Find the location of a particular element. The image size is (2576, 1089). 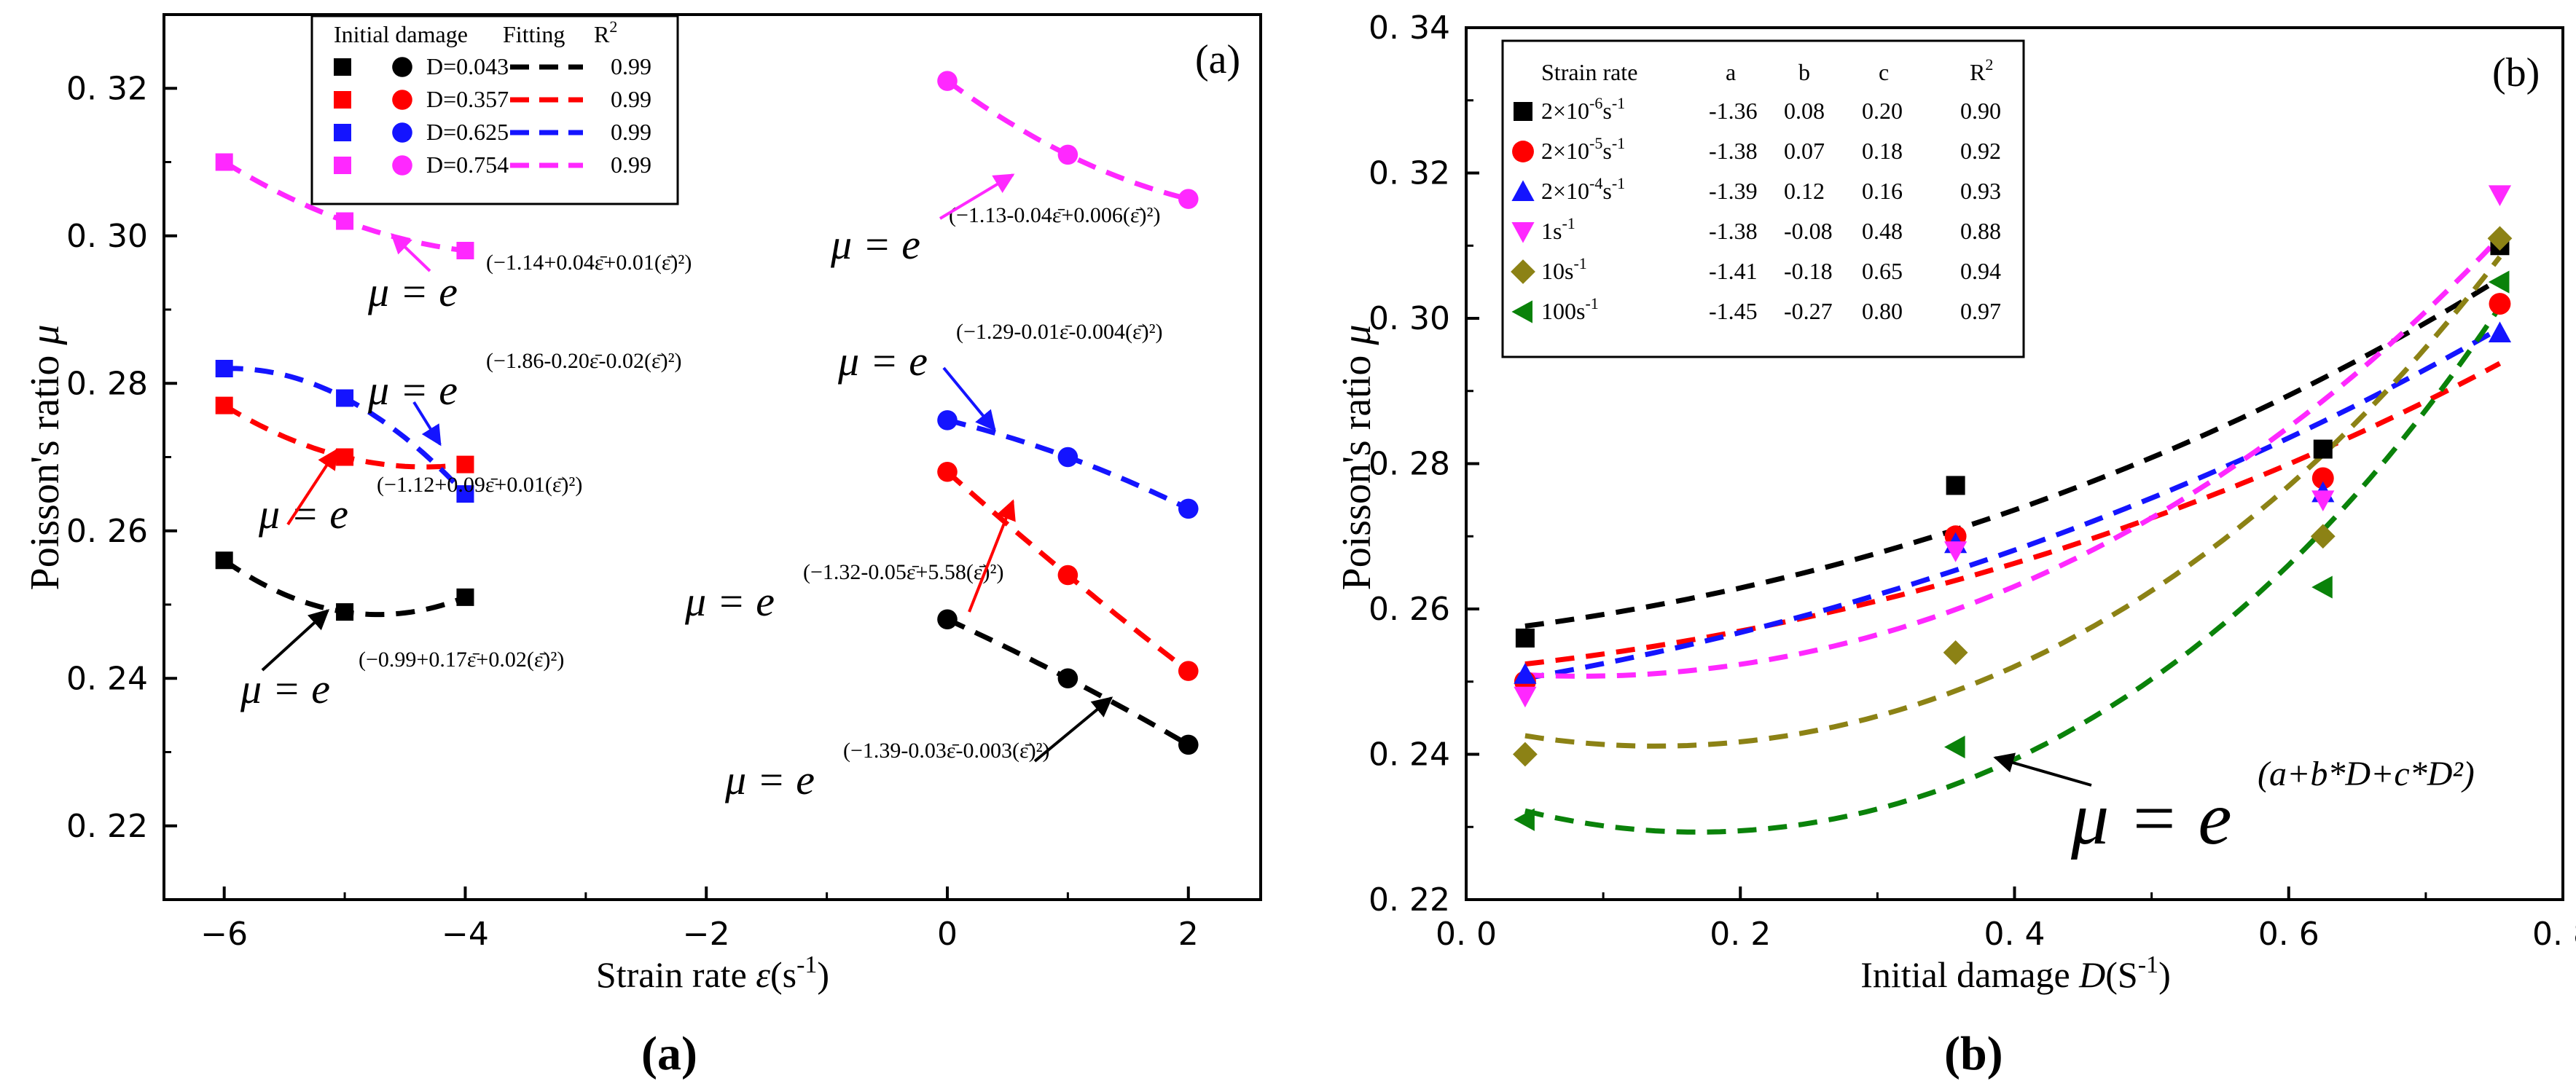

fit-equation: μ = e (−0.99+0.17ε̄+0.02(ε̄)²) is located at coordinates (402, 660).